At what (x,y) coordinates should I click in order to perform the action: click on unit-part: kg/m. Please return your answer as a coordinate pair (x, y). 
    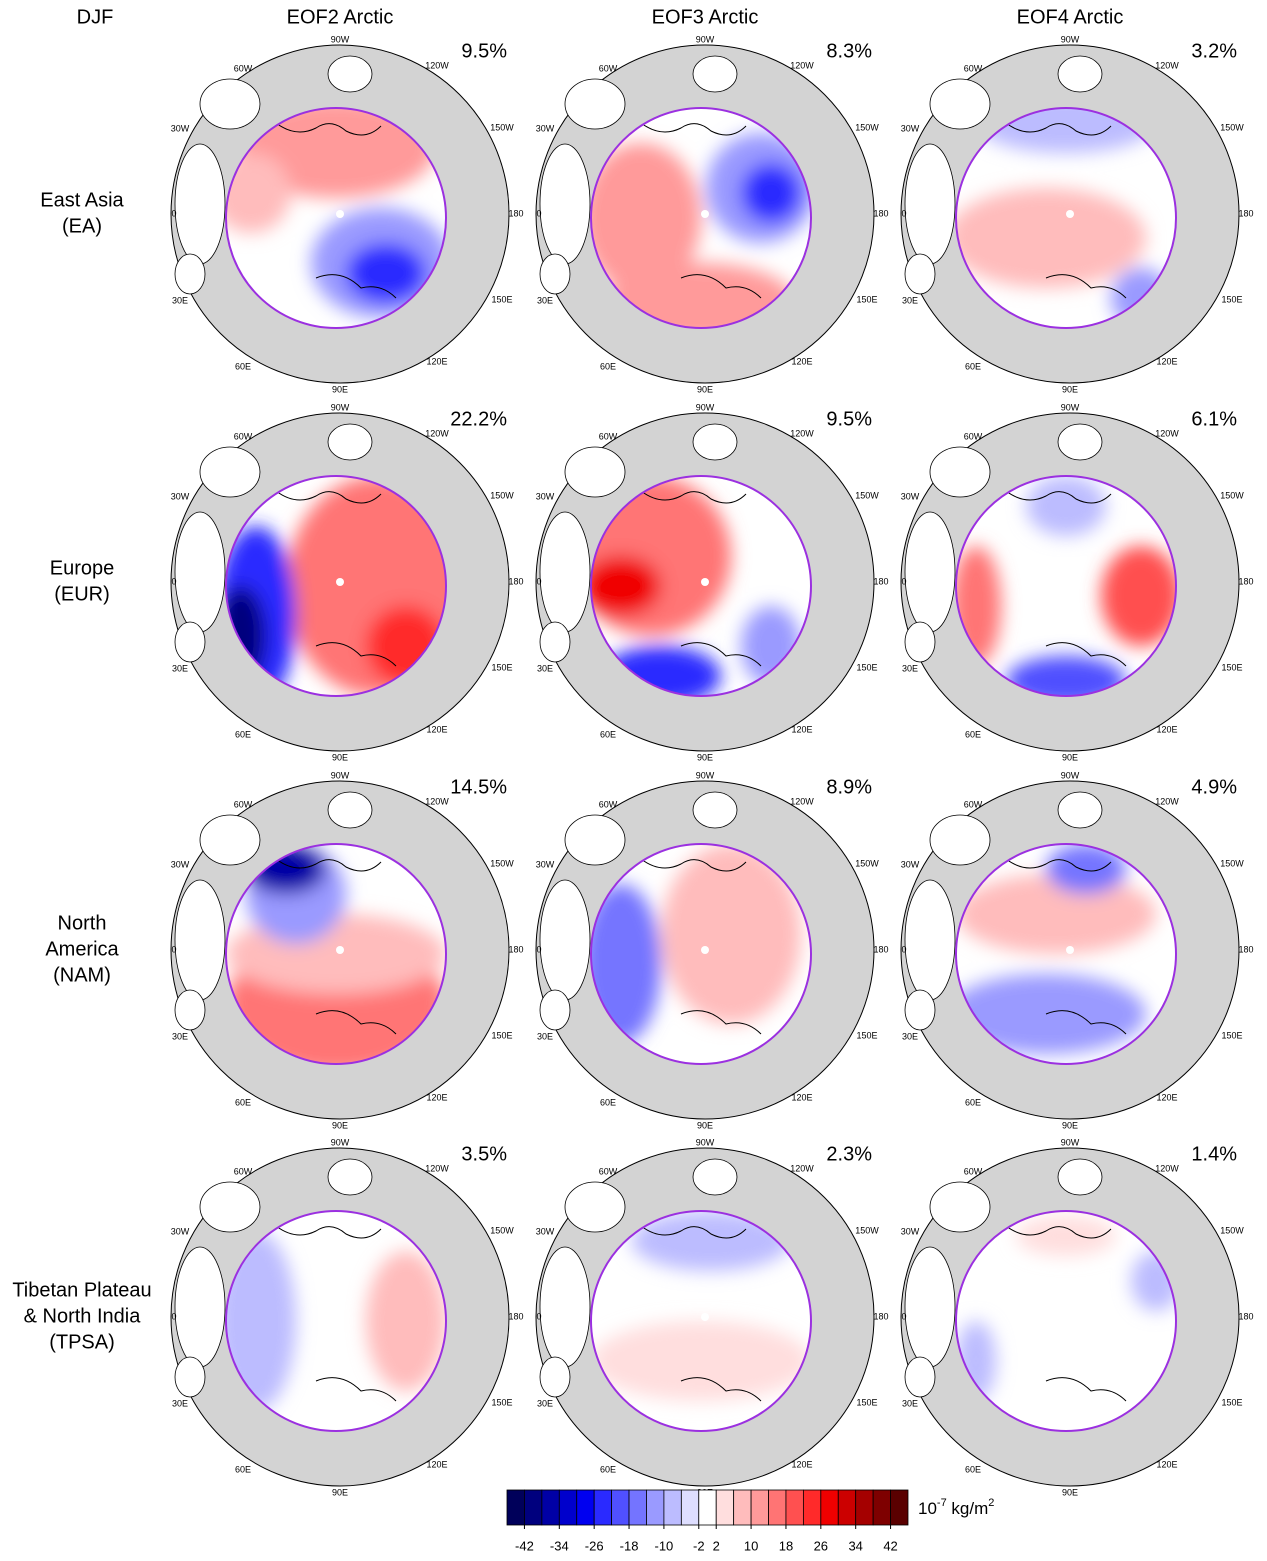
    Looking at the image, I should click on (968, 1508).